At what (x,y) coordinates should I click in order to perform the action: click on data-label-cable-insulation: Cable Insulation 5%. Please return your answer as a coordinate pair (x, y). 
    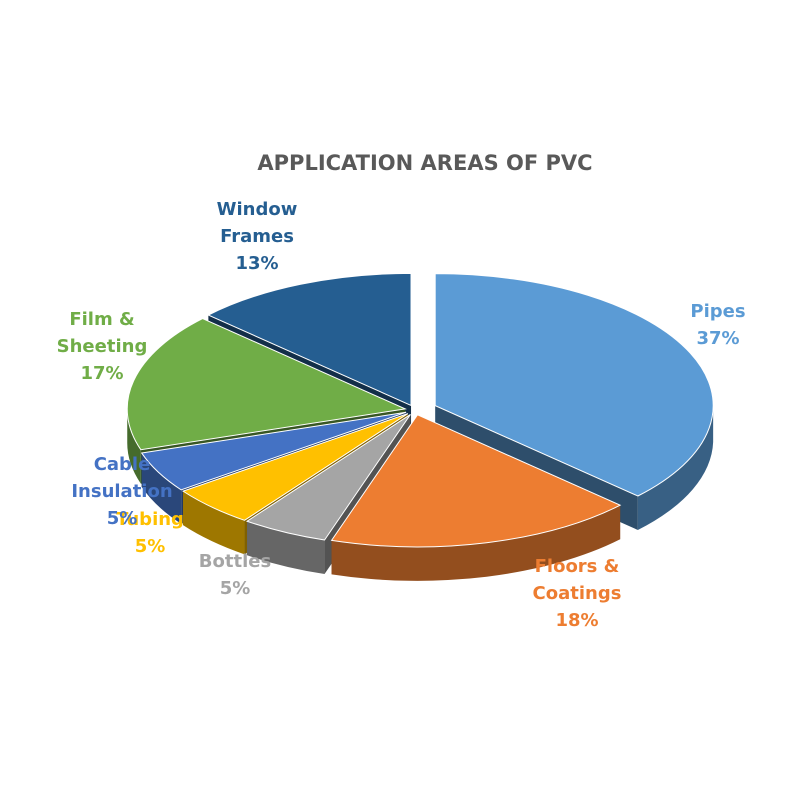
    Looking at the image, I should click on (121, 491).